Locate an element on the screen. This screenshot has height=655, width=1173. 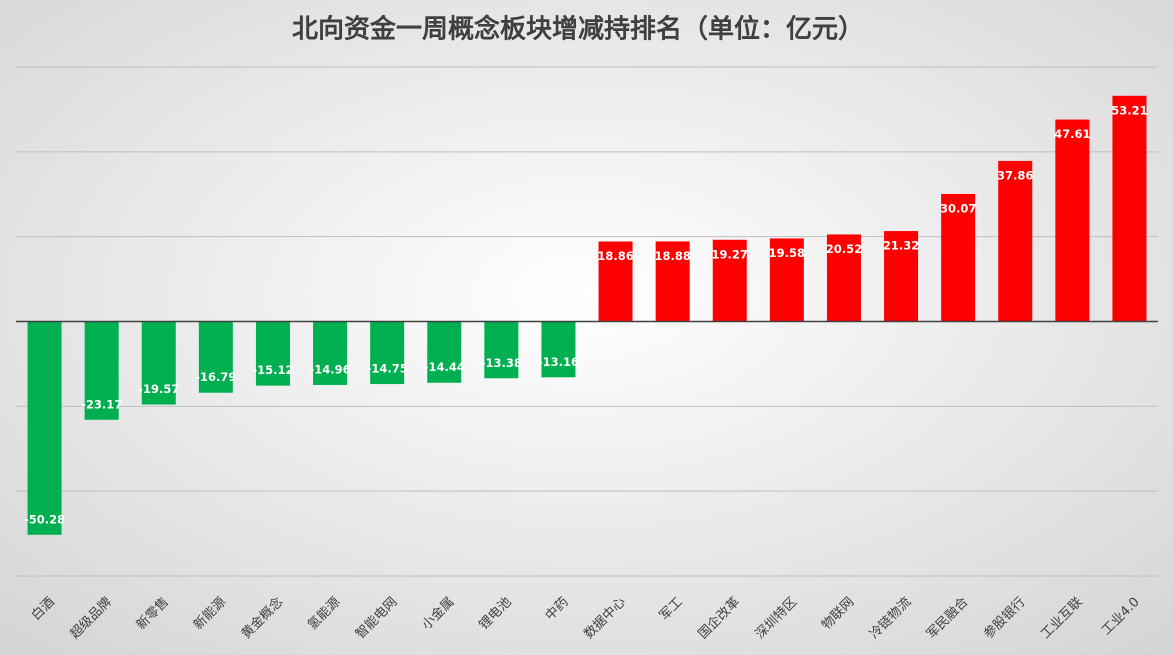
value-label: -15.12 is located at coordinates (272, 370).